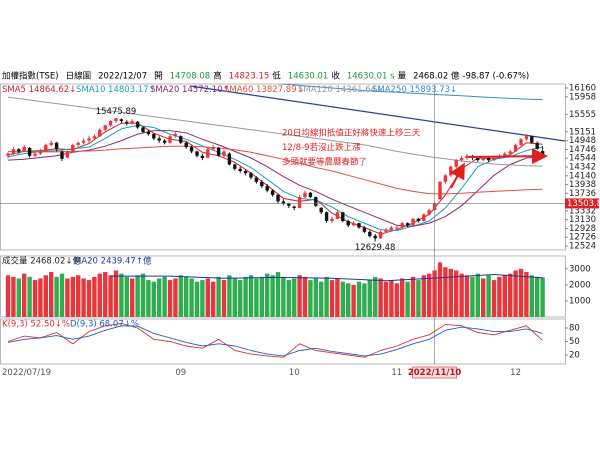 This screenshot has height=450, width=600. What do you see at coordinates (326, 277) in the screenshot?
I see `volume-ma-line` at bounding box center [326, 277].